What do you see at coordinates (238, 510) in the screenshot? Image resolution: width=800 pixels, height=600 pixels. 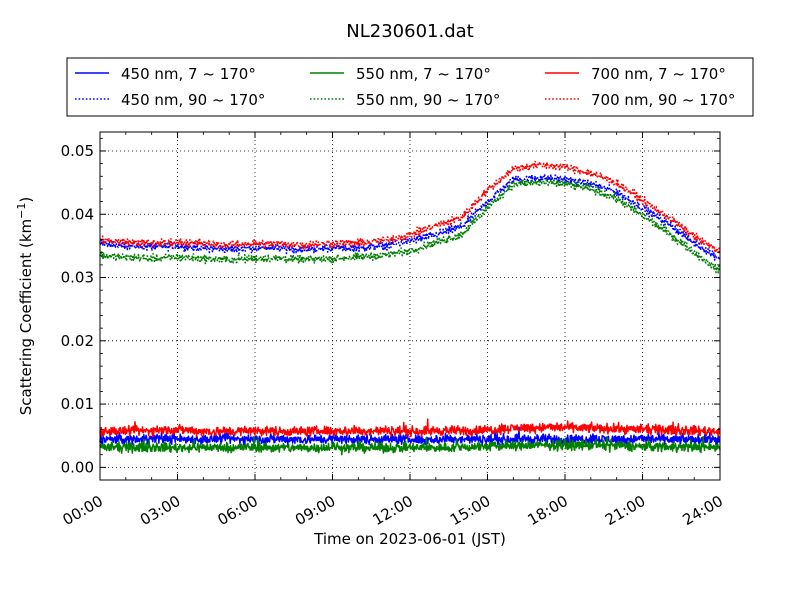 I see `x-tick-label: 06:00` at bounding box center [238, 510].